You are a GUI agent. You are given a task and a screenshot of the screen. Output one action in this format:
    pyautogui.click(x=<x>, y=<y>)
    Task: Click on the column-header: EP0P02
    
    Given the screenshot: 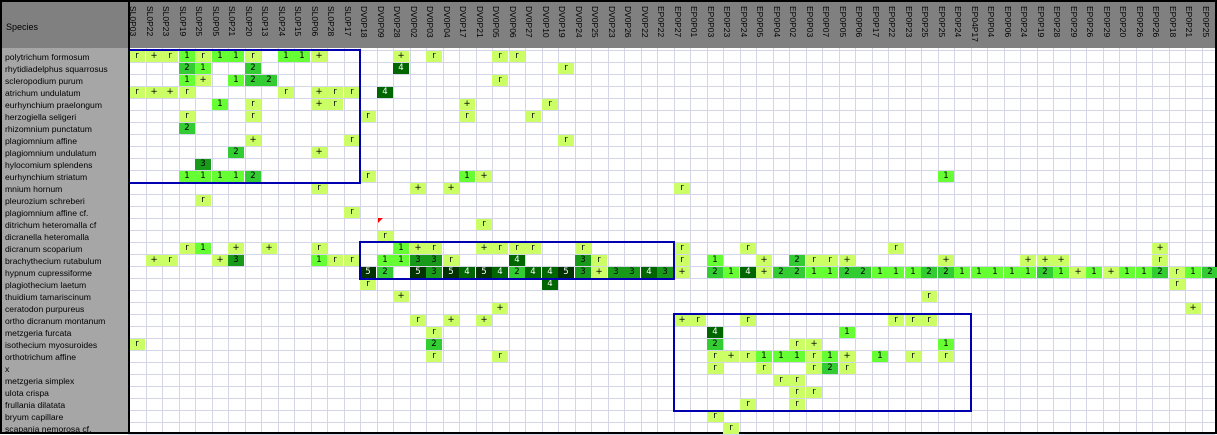 What is the action you would take?
    pyautogui.click(x=796, y=26)
    